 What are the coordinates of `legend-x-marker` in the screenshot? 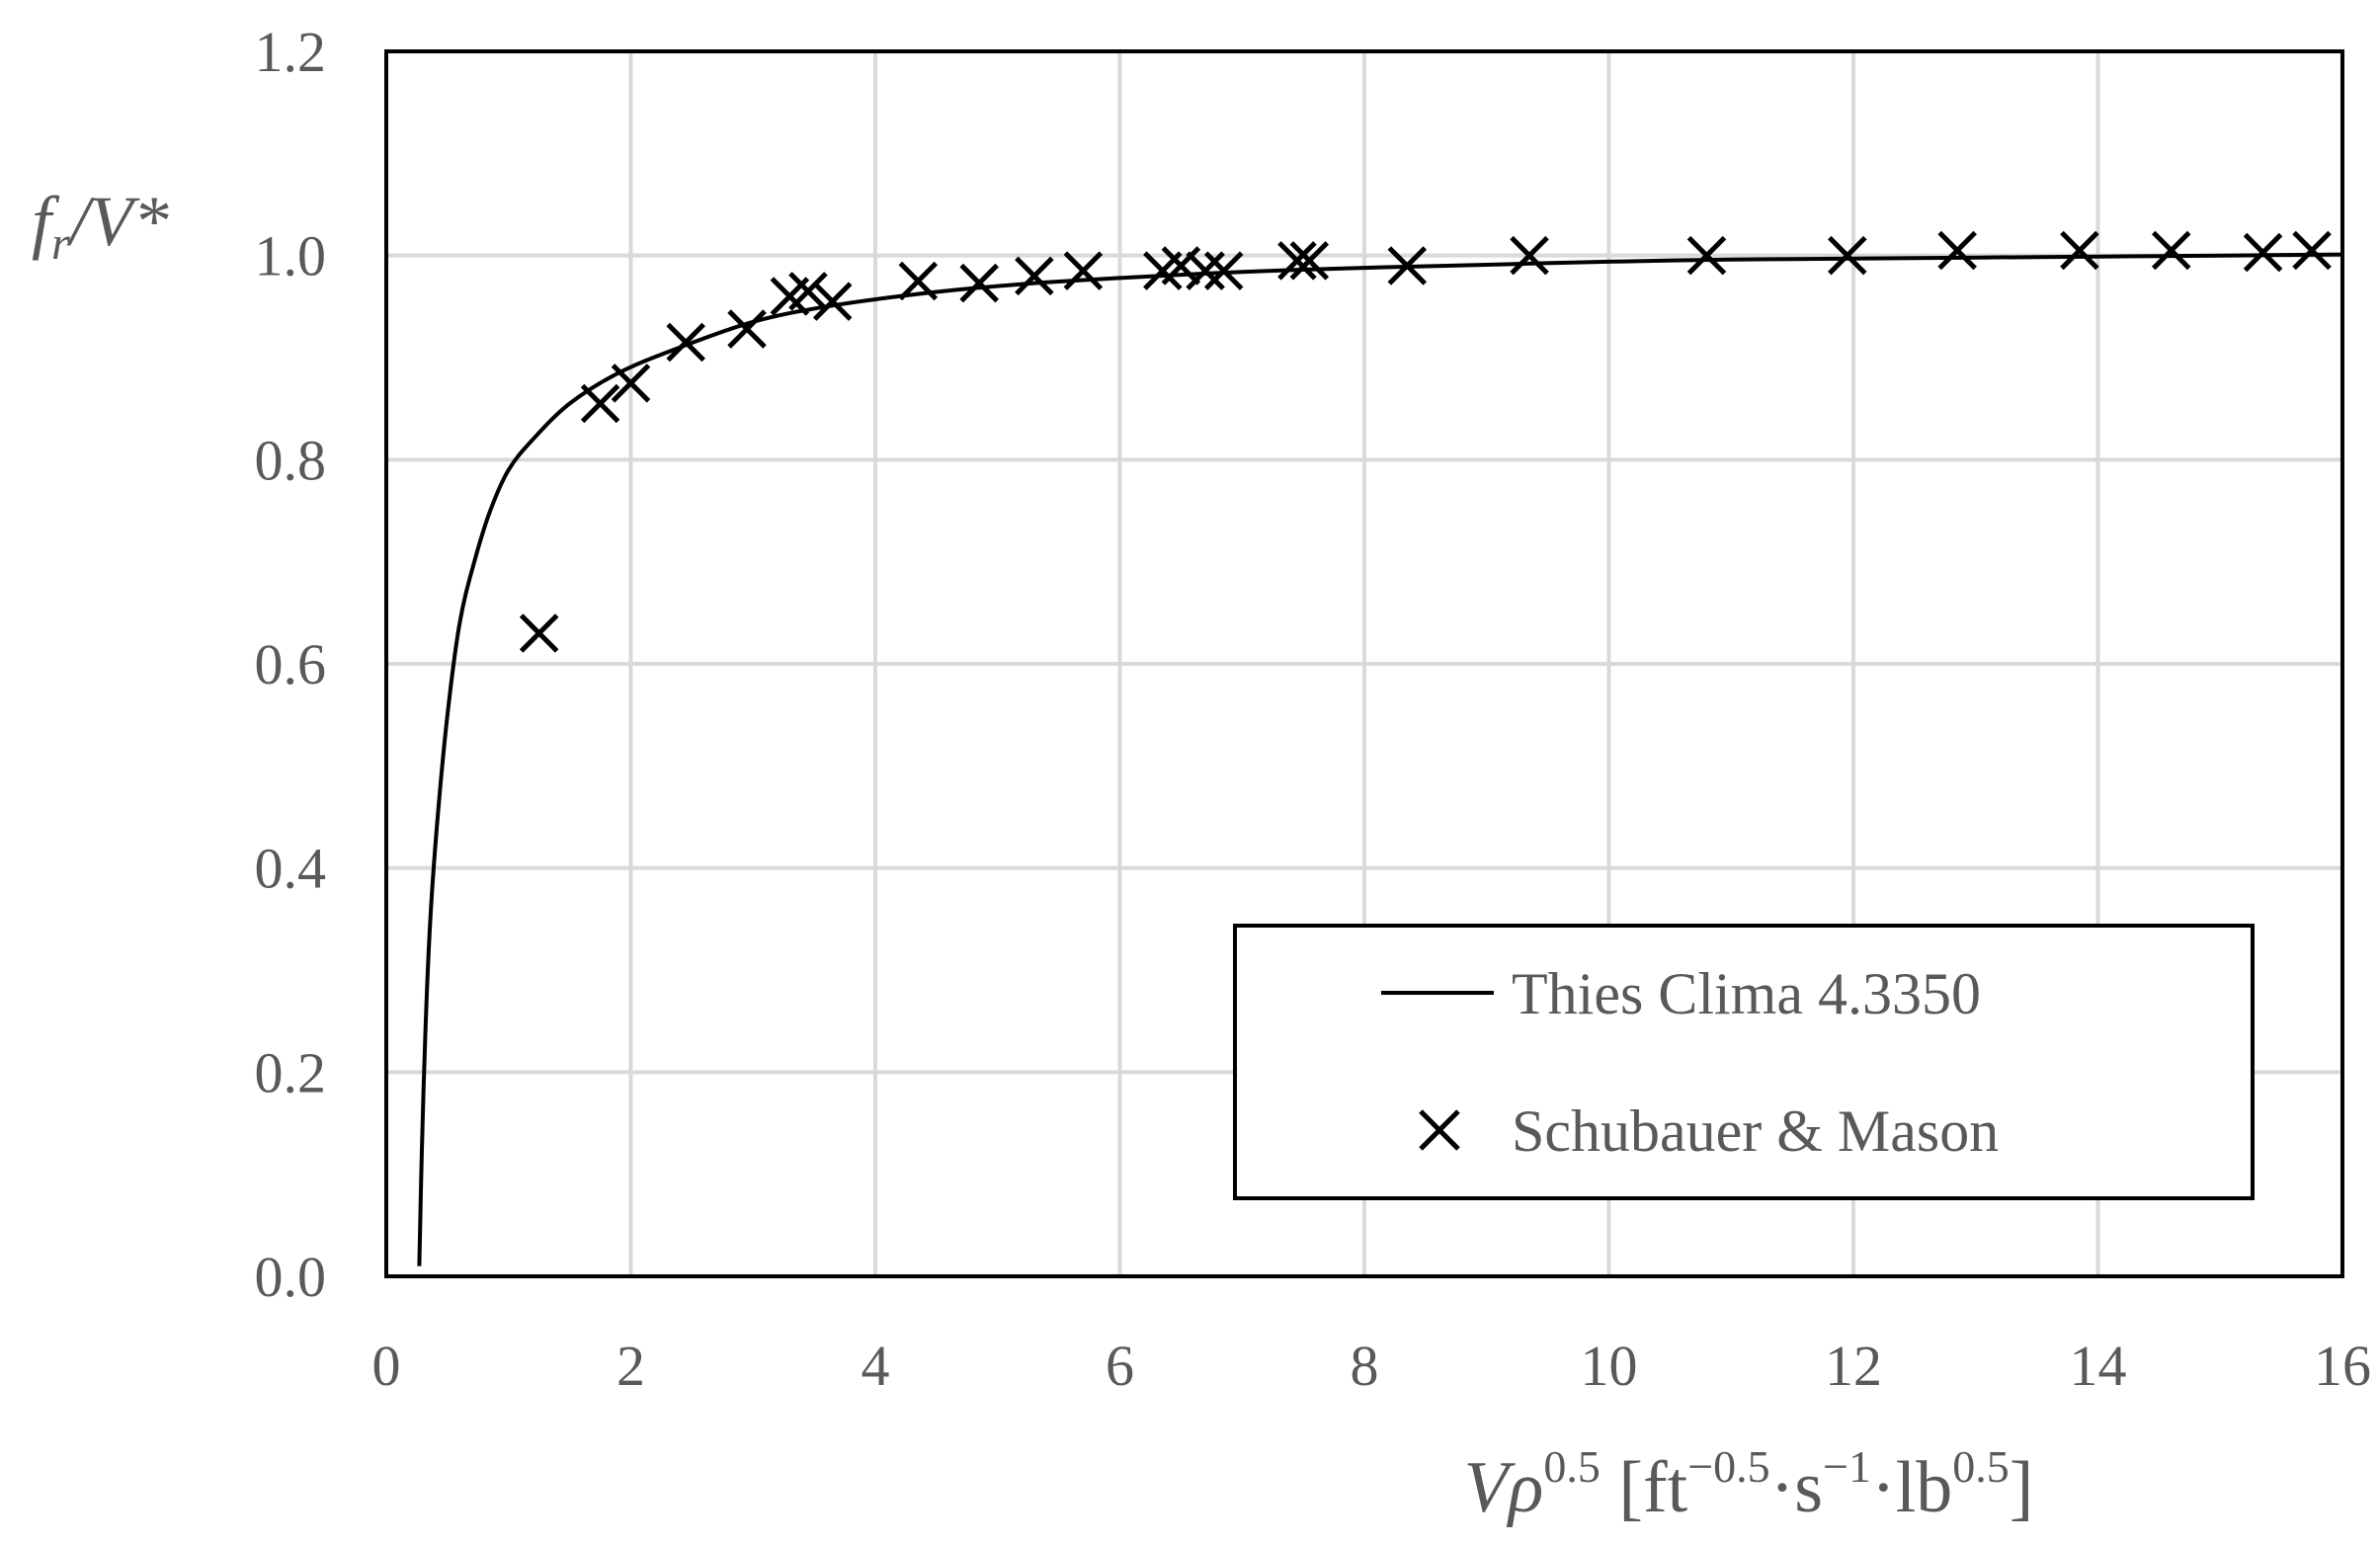 It's located at (1439, 1130).